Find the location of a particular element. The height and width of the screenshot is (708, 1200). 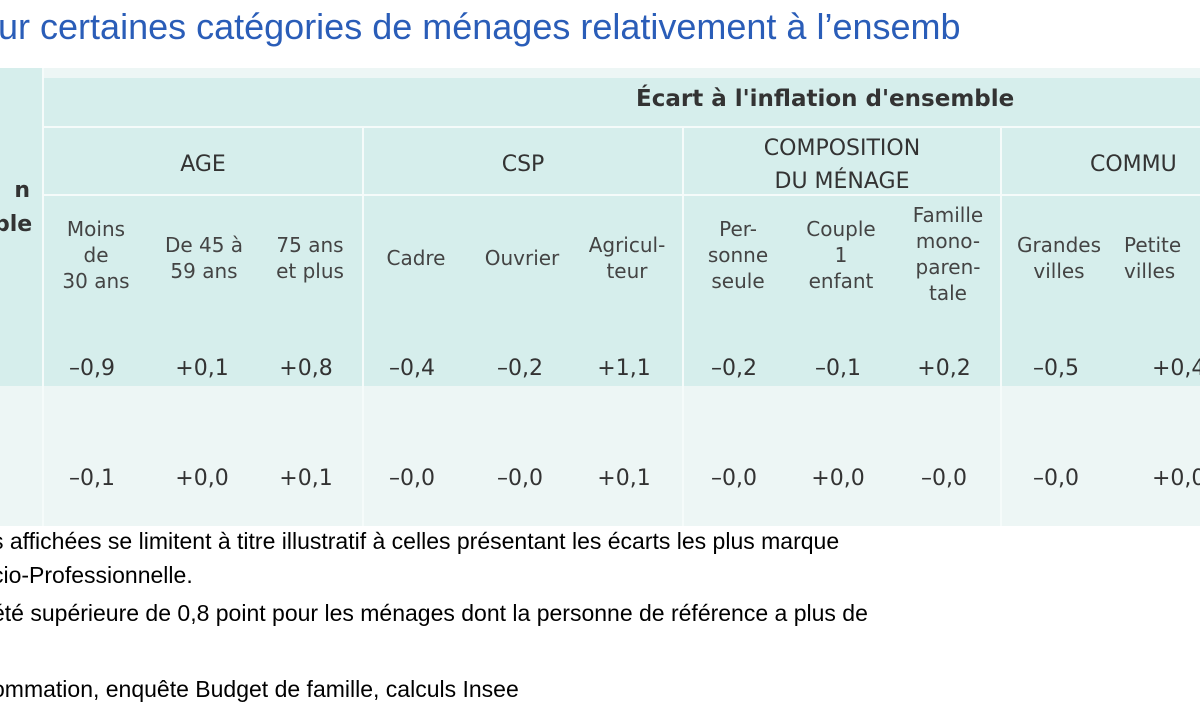

super-header: Écart à l'inflation d'ensemble is located at coordinates (825, 99).